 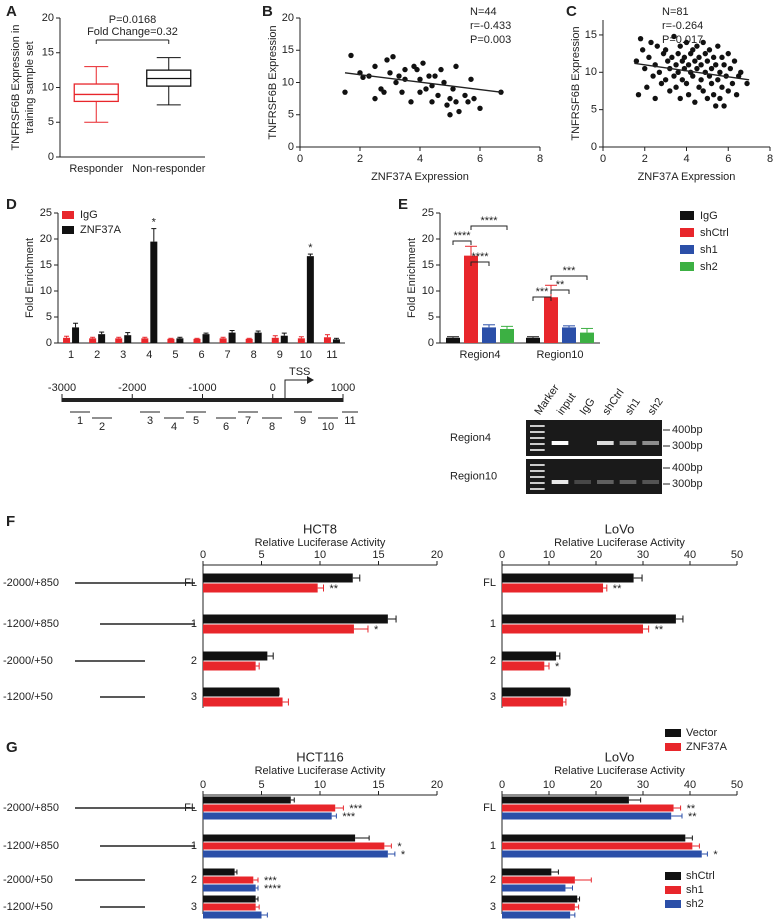 What do you see at coordinates (89, 215) in the screenshot?
I see `legend-label: IgG` at bounding box center [89, 215].